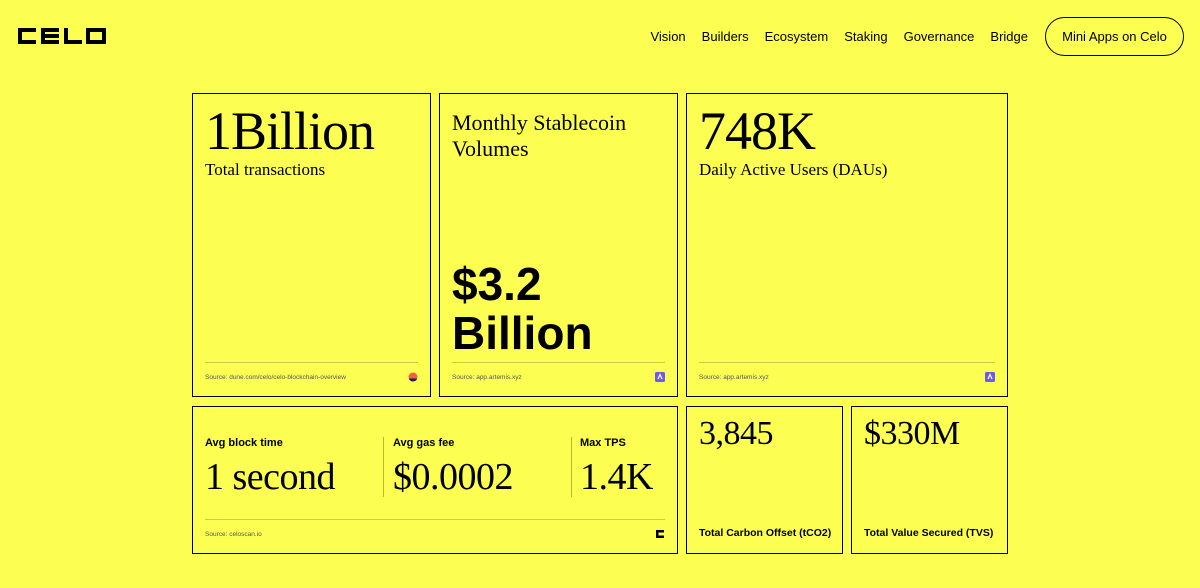 The height and width of the screenshot is (588, 1200). What do you see at coordinates (413, 377) in the screenshot?
I see `dune-icon` at bounding box center [413, 377].